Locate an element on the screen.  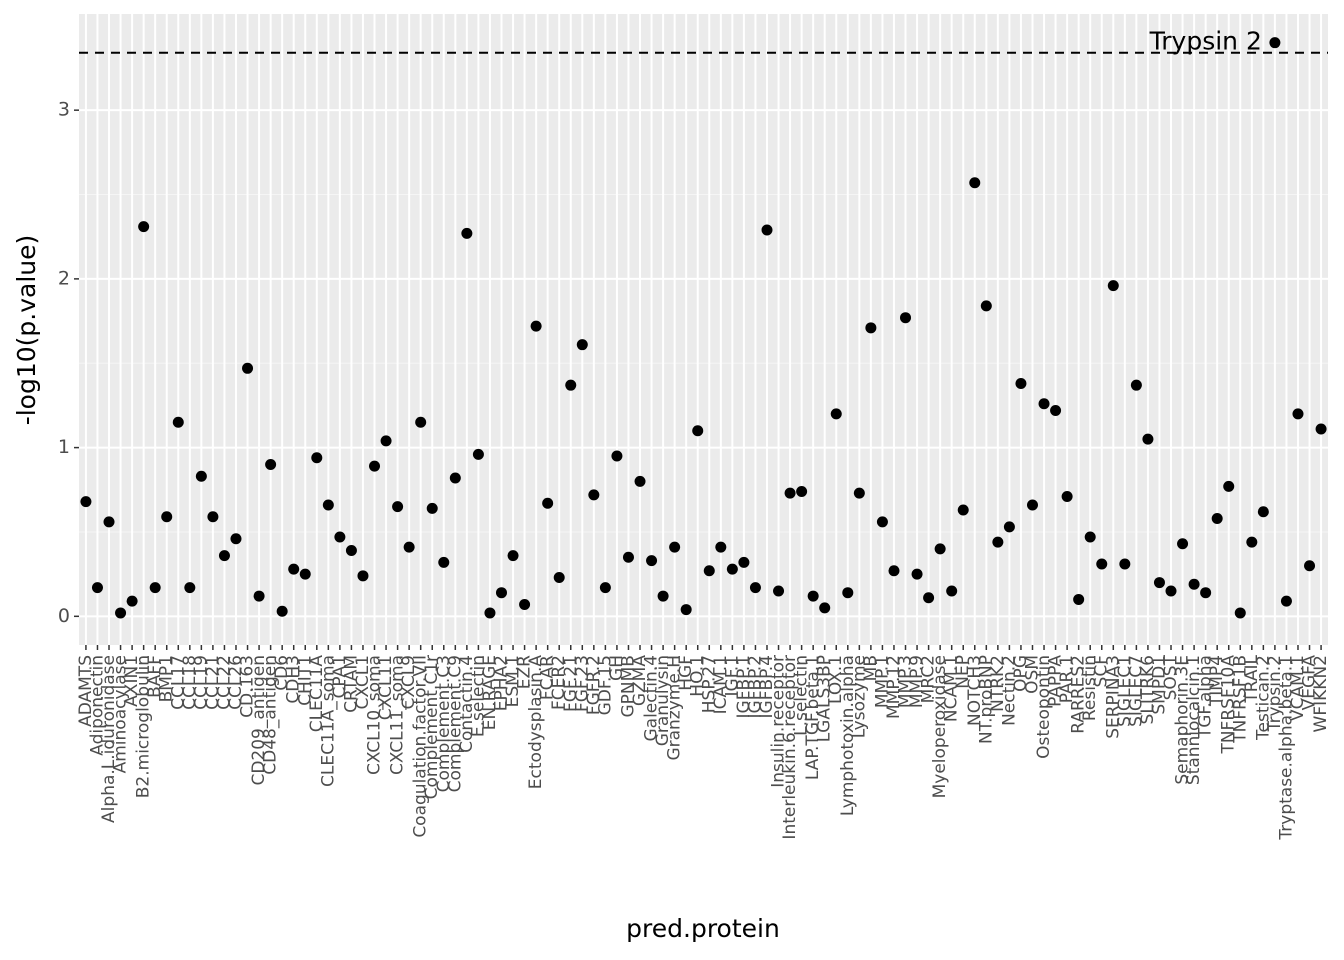
x-tick-label: RARRES2 is located at coordinates (1079, 694).